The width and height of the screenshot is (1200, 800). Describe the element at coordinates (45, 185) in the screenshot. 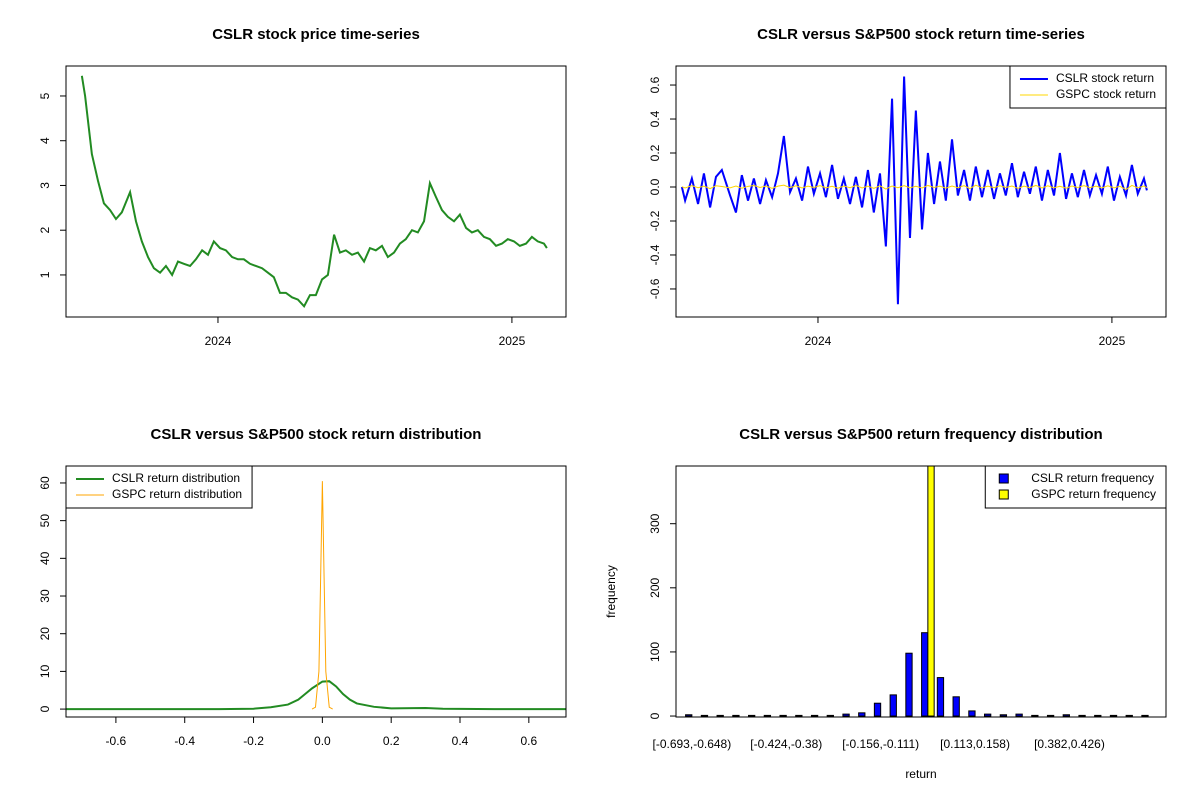

I see `y-tick-label: 3` at that location.